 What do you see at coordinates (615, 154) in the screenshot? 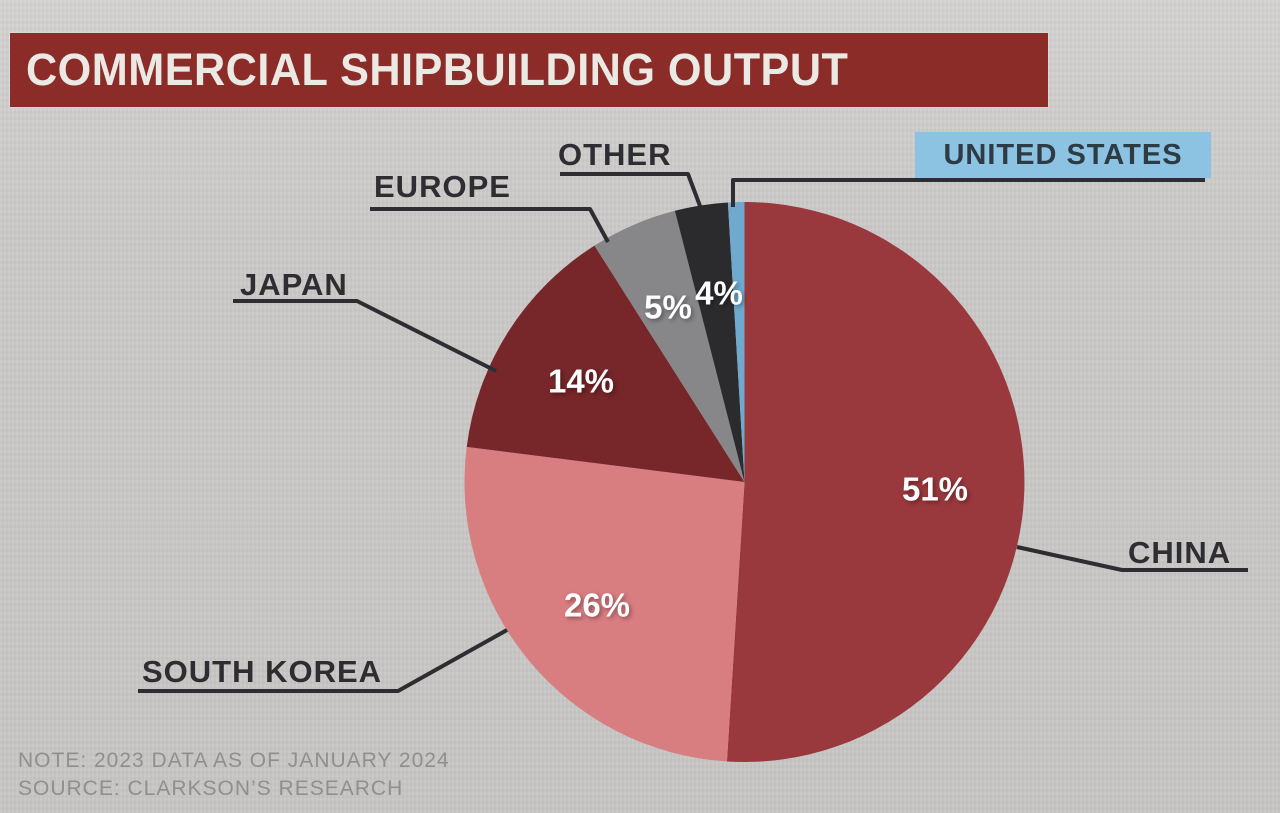
I see `label-other: OTHER` at bounding box center [615, 154].